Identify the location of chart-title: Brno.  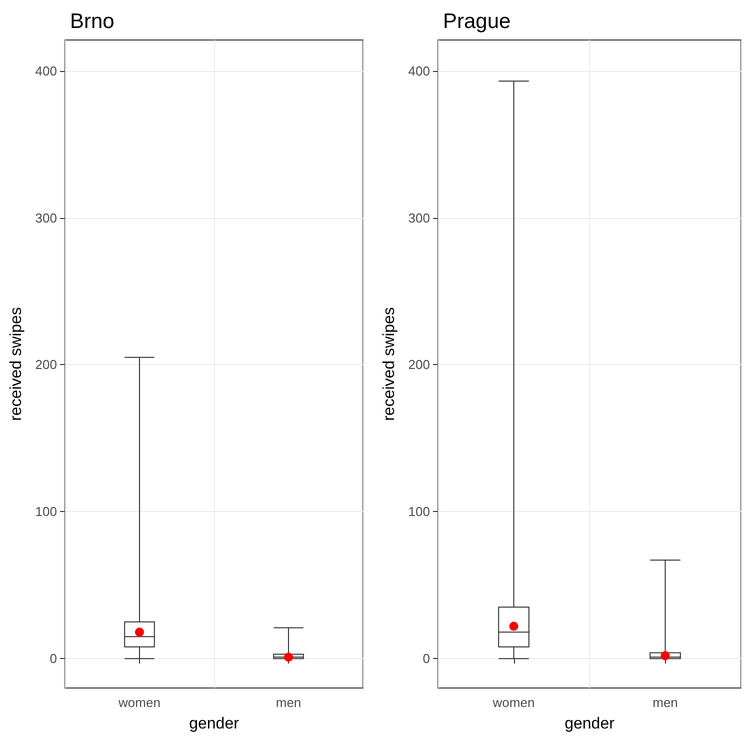
(92, 21).